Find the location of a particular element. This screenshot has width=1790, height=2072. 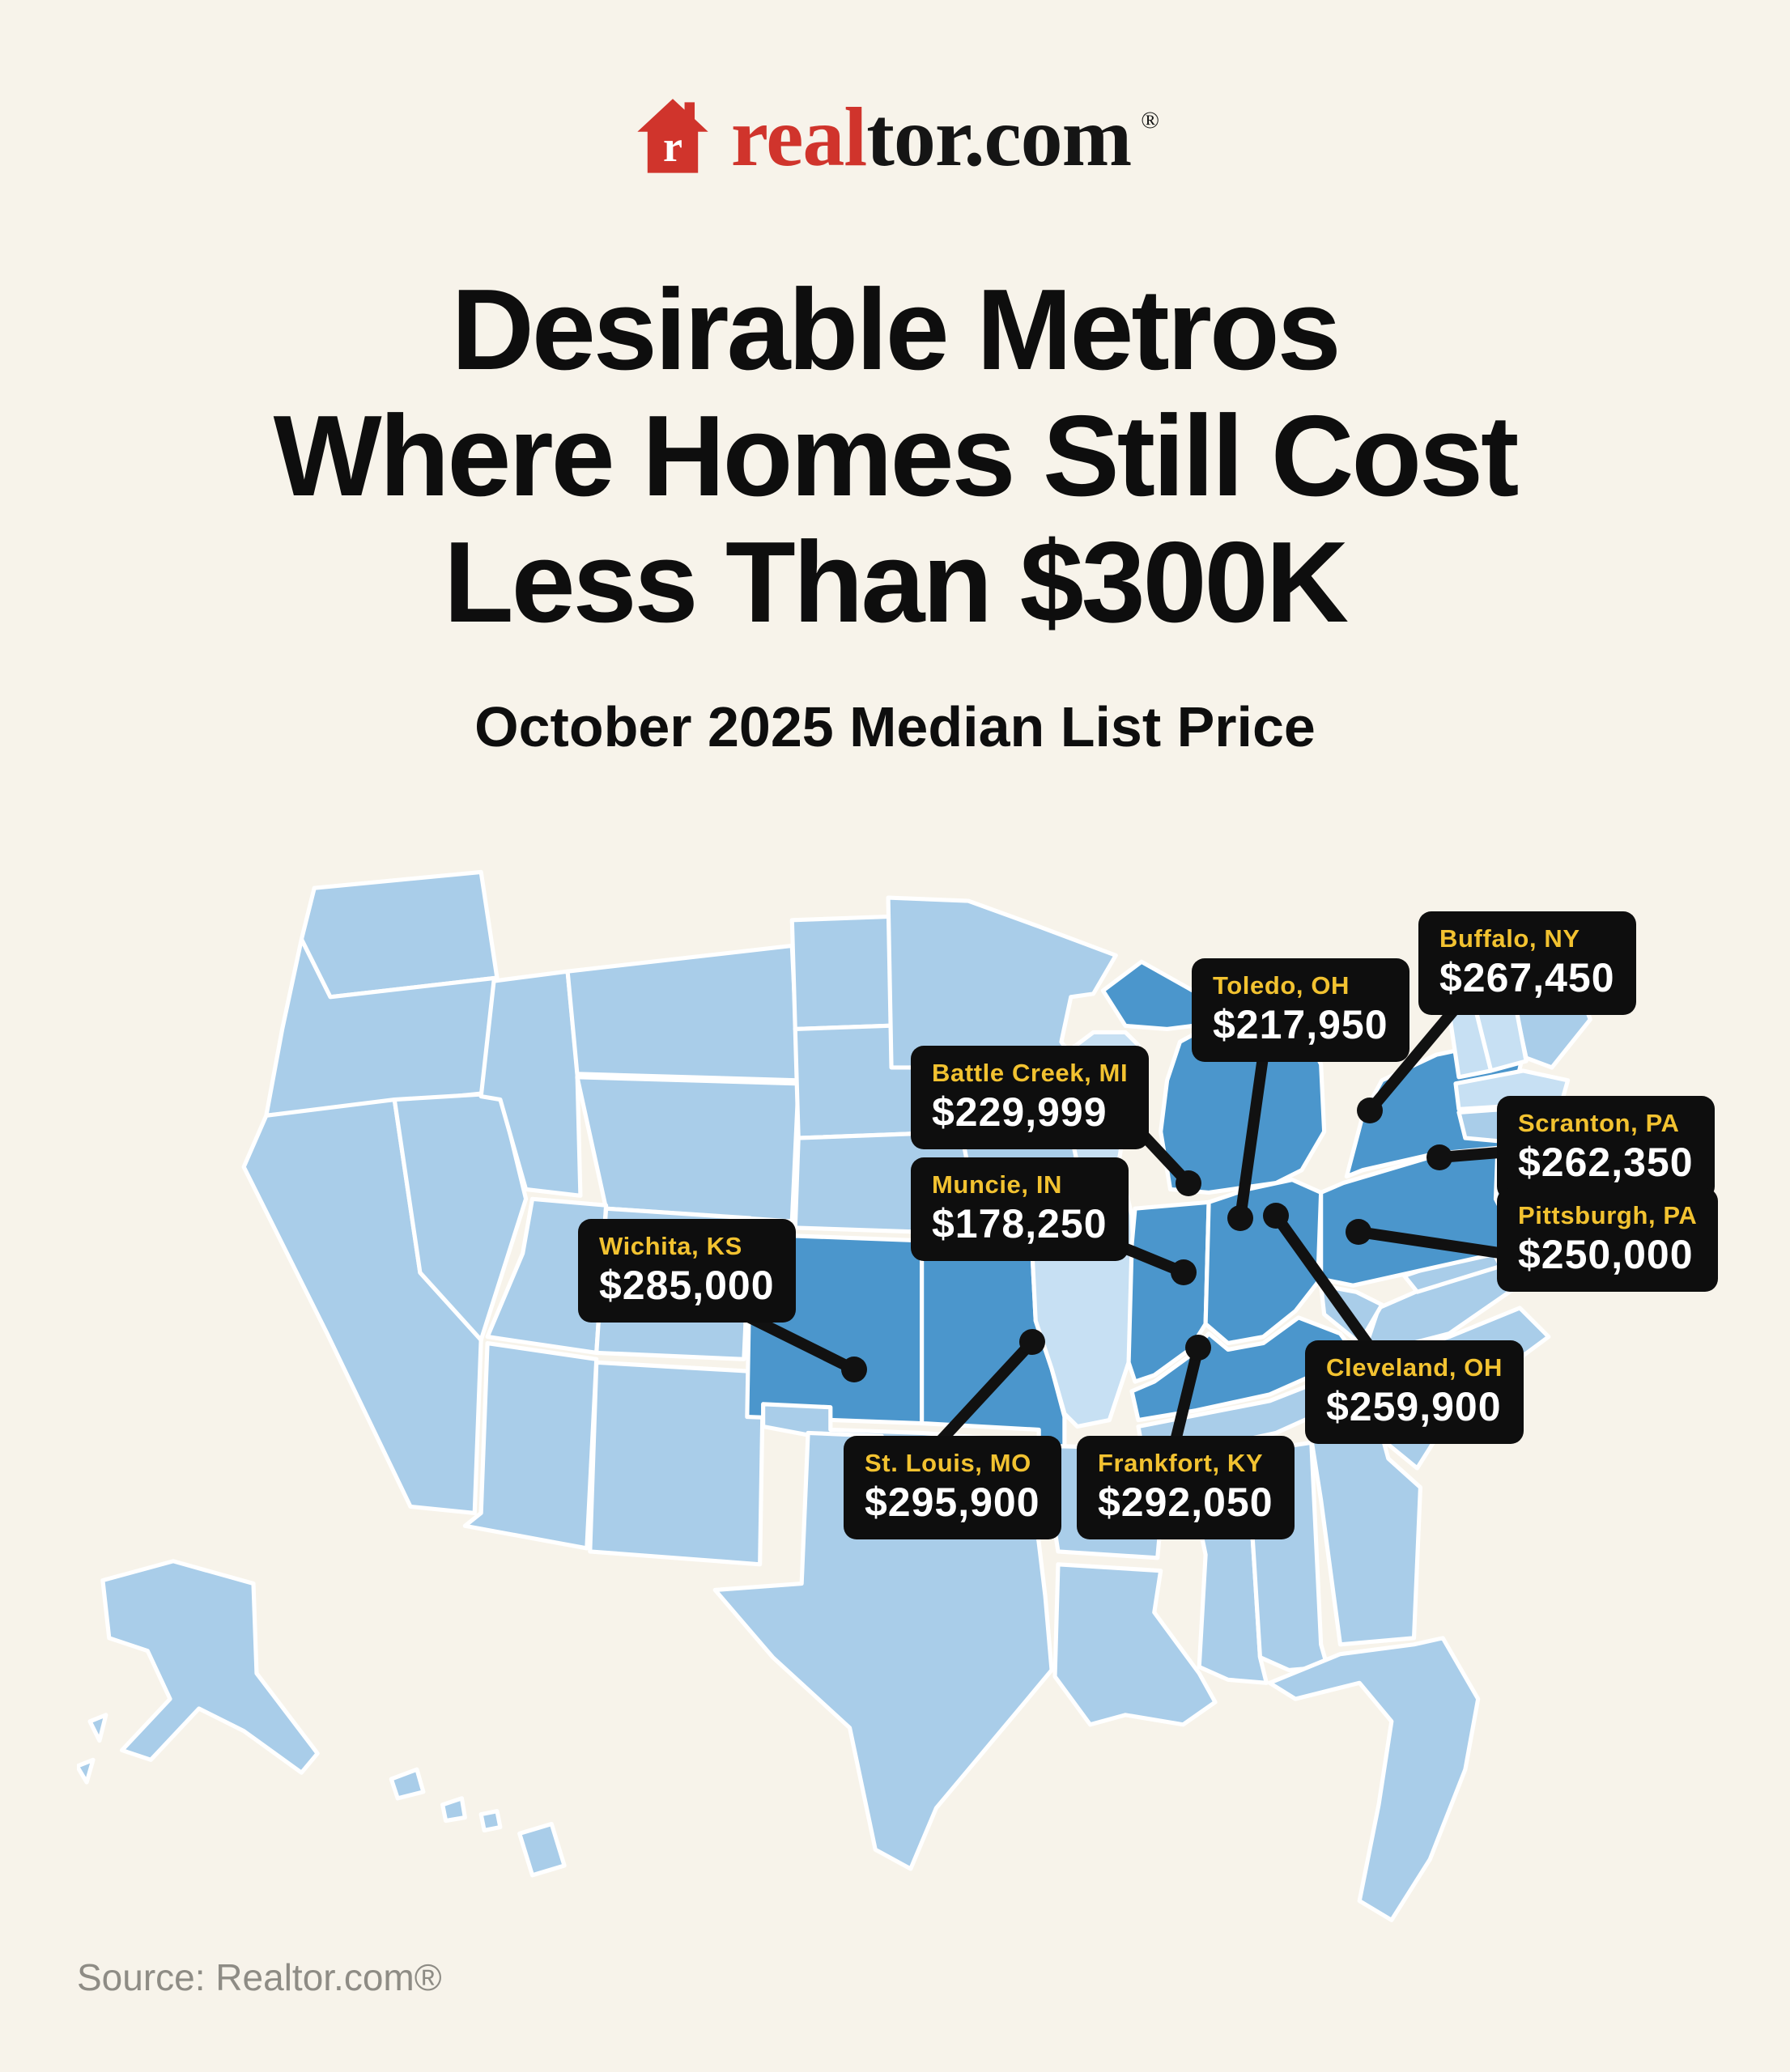

callout-price: $267,450 is located at coordinates (1527, 977).